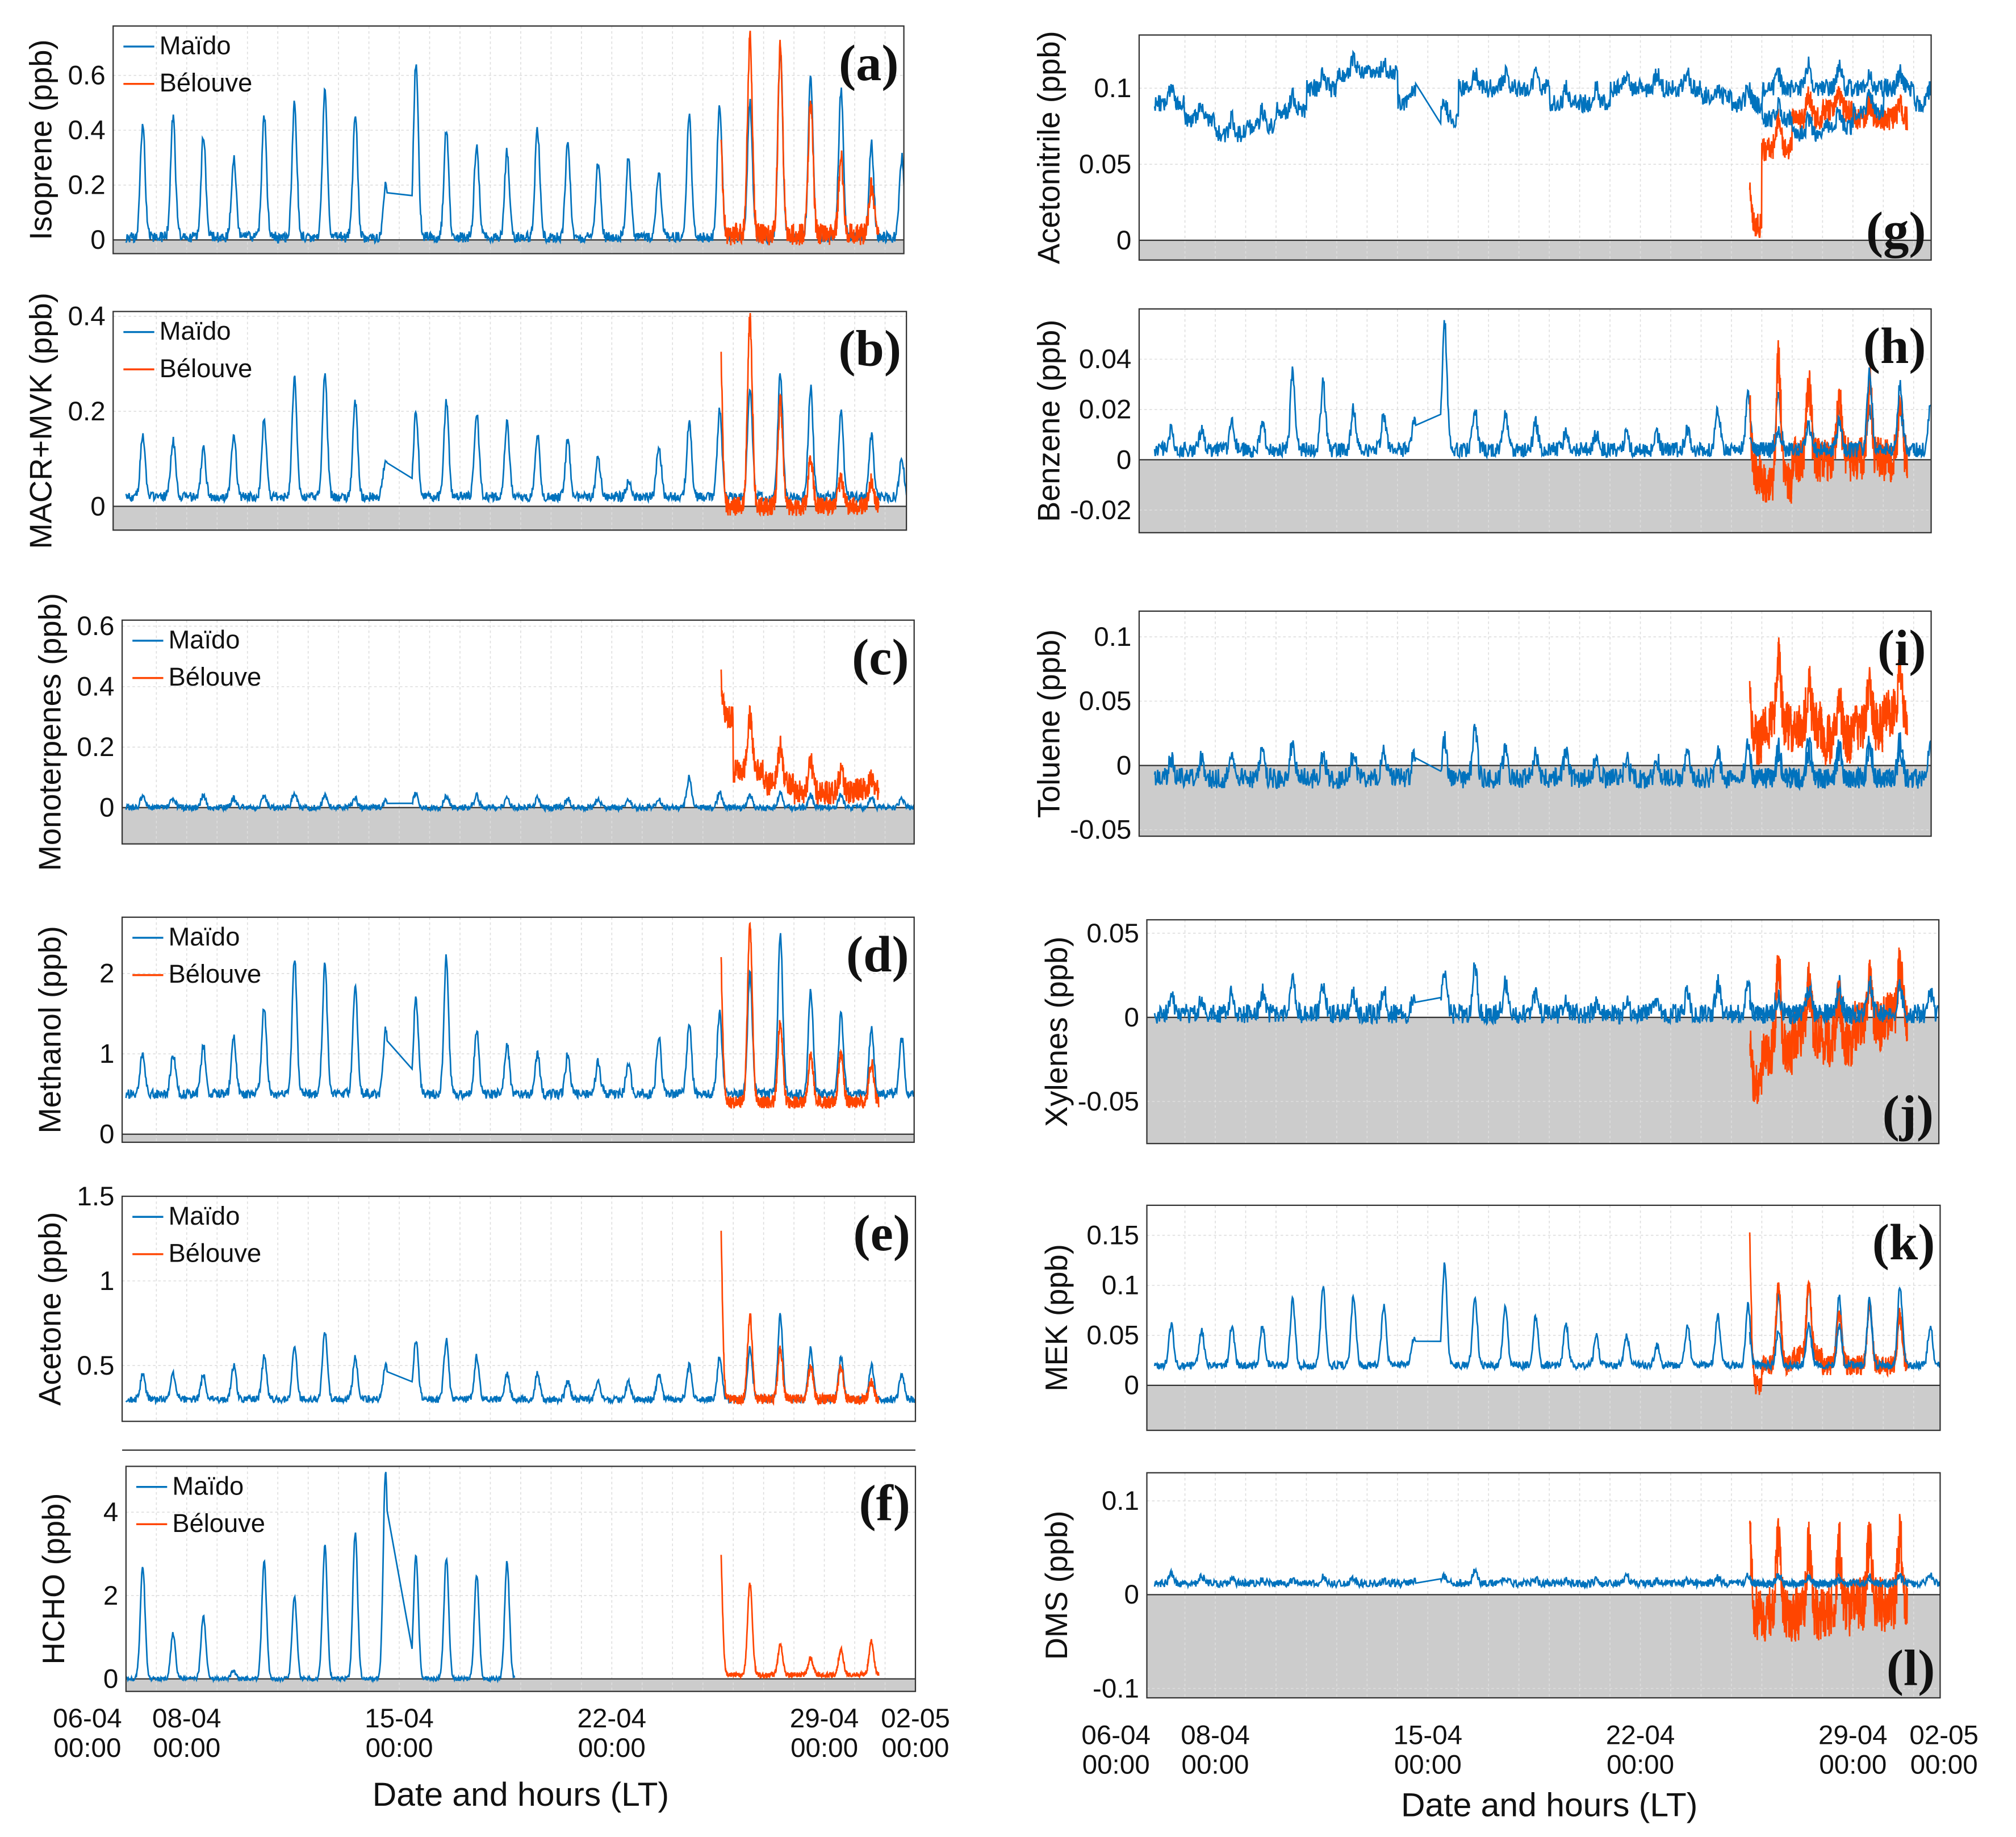 This screenshot has height=1837, width=2016. I want to click on y-tick-label: 1.5, so click(95, 1196).